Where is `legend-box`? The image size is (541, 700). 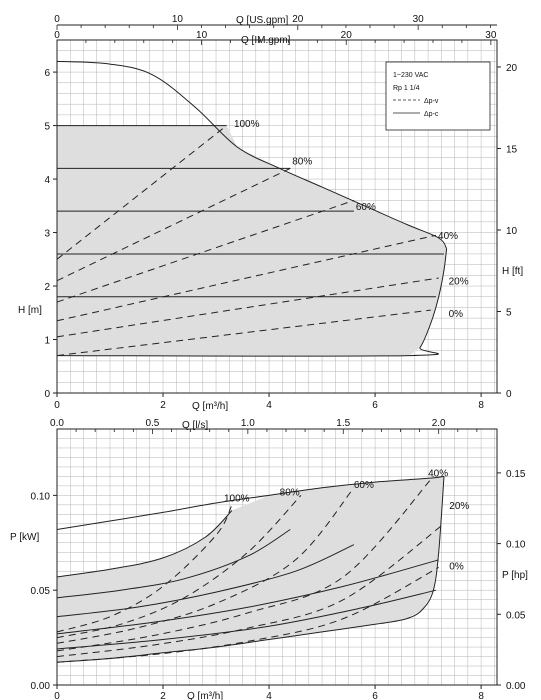
legend-box is located at coordinates (438, 96).